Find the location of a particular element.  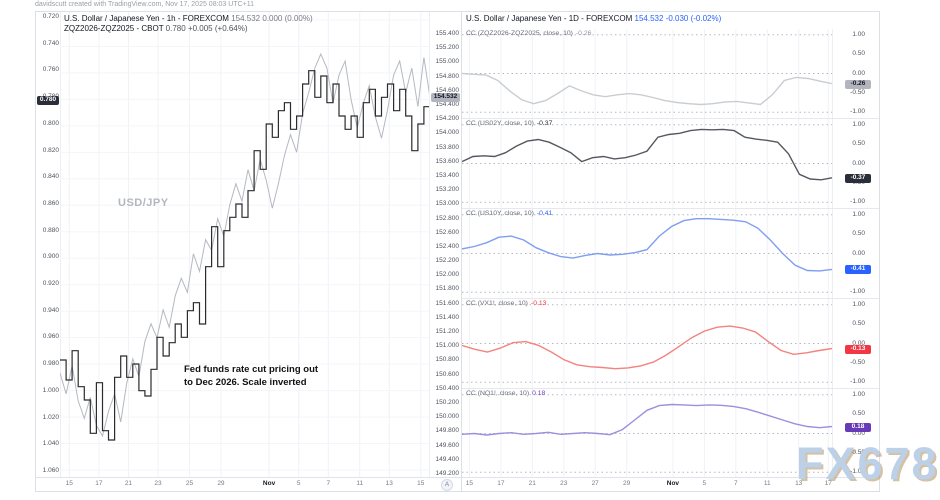

axis-tick: 0.860 is located at coordinates (50, 203).